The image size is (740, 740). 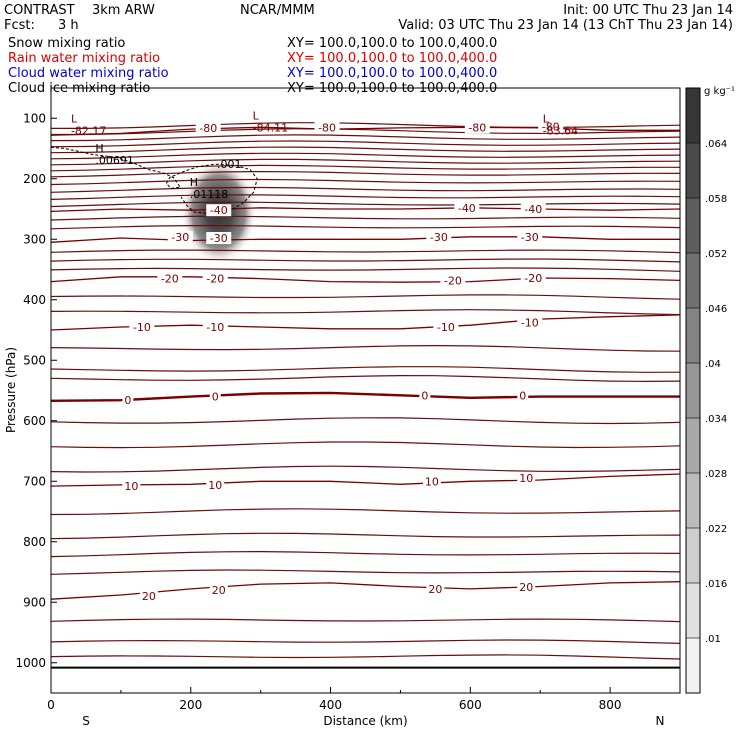 I want to click on y-tick-label: 800, so click(x=34, y=542).